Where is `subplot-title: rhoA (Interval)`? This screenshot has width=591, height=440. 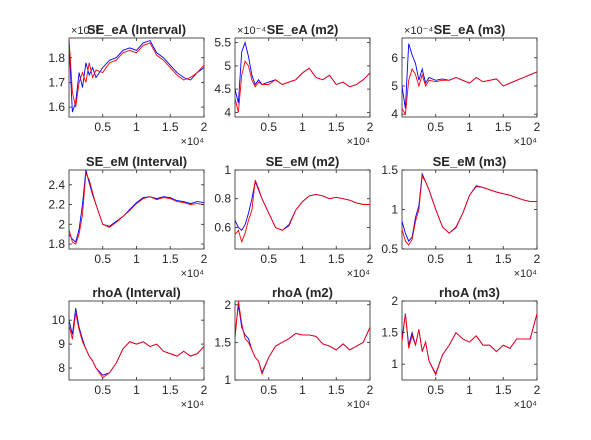
subplot-title: rhoA (Interval) is located at coordinates (136, 292).